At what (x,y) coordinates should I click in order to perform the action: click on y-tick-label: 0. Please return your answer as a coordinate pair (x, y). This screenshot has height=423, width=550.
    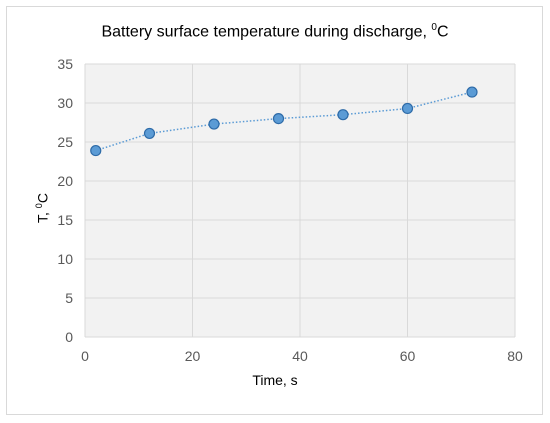
    Looking at the image, I should click on (69, 337).